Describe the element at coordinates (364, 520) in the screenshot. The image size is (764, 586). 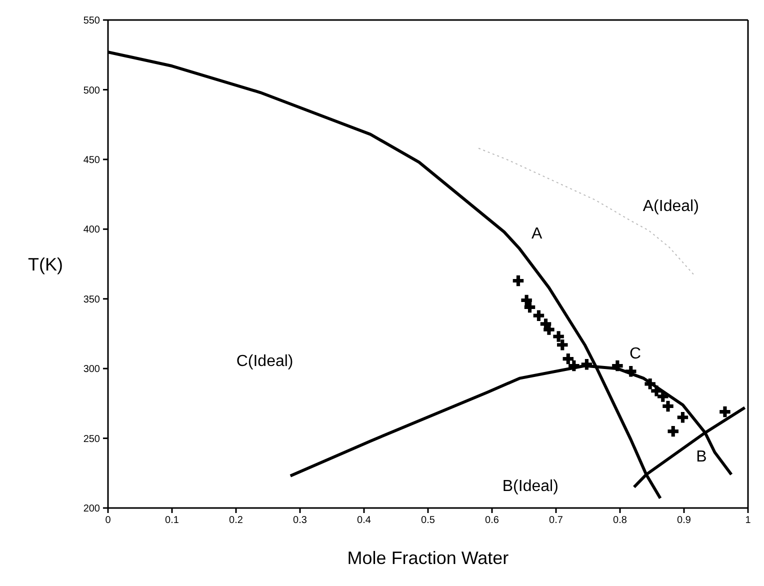
I see `x-tick-label: 0.4` at that location.